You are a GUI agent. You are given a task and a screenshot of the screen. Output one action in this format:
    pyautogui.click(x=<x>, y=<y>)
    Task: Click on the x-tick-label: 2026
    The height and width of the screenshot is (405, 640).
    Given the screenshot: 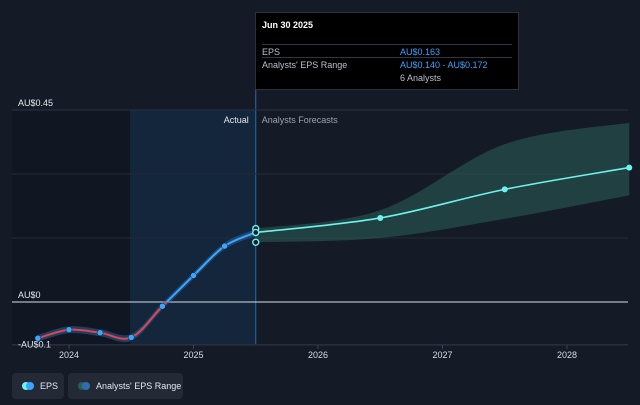 What is the action you would take?
    pyautogui.click(x=318, y=355)
    